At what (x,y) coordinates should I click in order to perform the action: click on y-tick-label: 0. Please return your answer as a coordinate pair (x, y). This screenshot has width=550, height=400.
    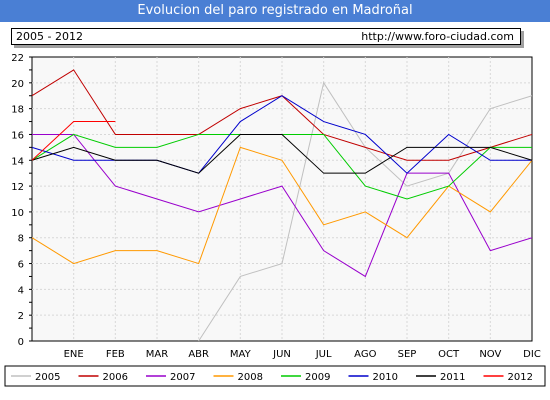
    Looking at the image, I should click on (21, 342).